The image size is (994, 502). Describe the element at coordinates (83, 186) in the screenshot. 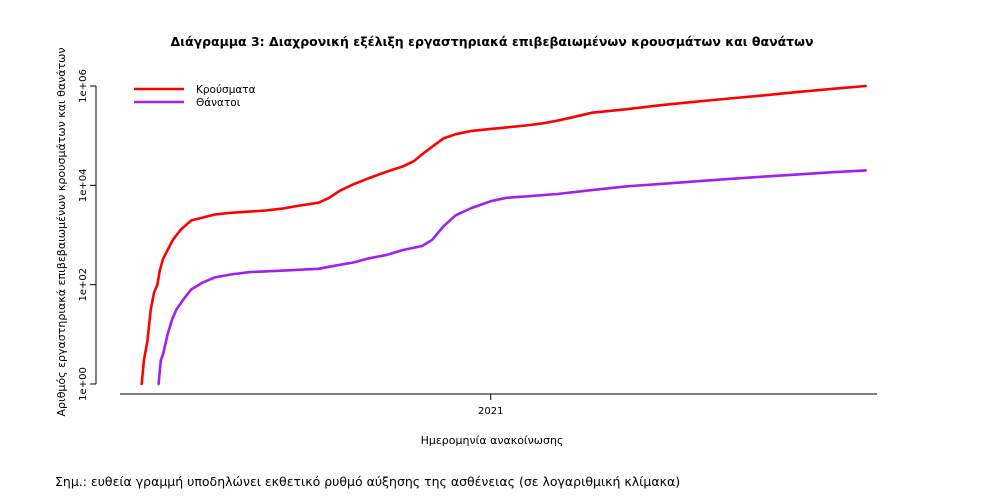

I see `y-tick-label: 1e+04` at that location.